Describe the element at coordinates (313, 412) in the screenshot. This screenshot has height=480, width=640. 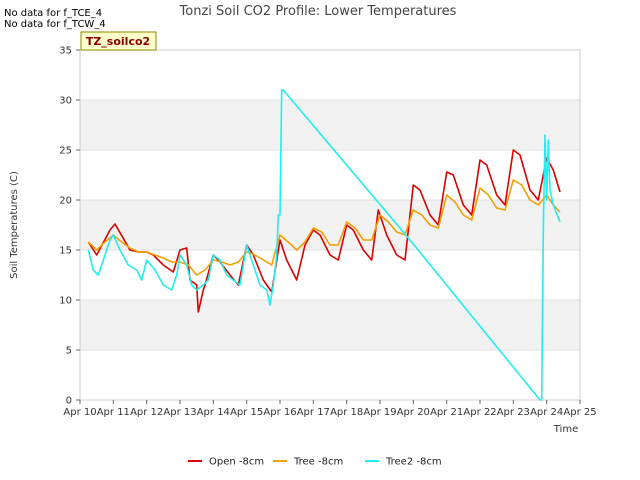
I see `x-tick-label: Apr 17` at that location.